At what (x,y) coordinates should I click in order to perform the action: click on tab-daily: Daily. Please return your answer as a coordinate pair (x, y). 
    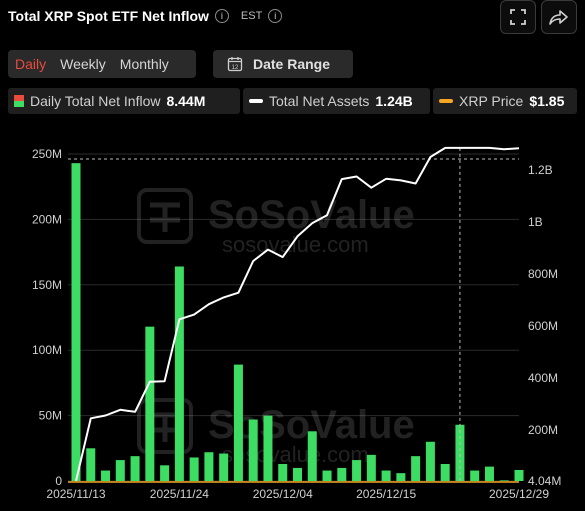
    Looking at the image, I should click on (31, 64).